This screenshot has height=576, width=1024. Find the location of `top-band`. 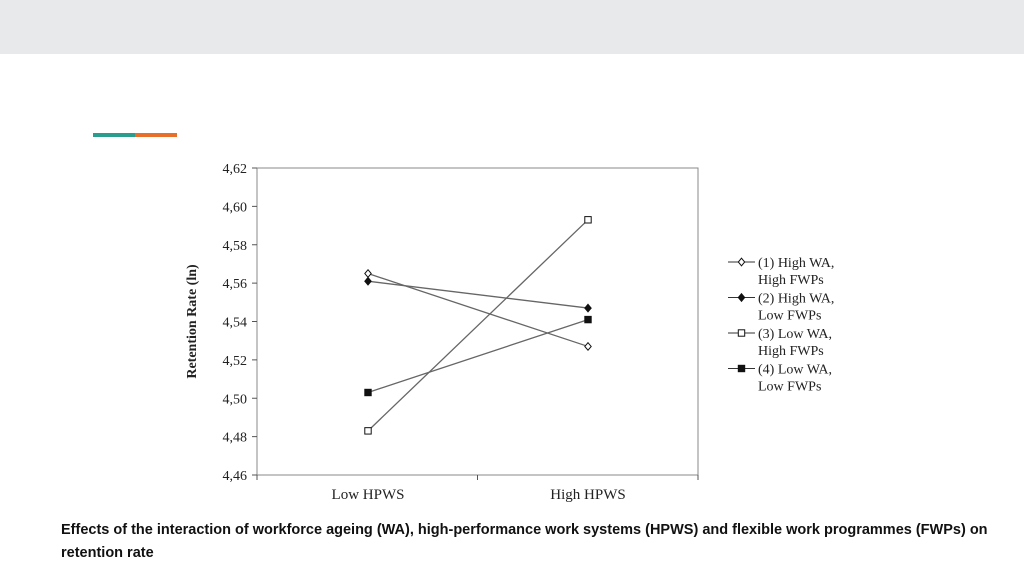

top-band is located at coordinates (512, 27).